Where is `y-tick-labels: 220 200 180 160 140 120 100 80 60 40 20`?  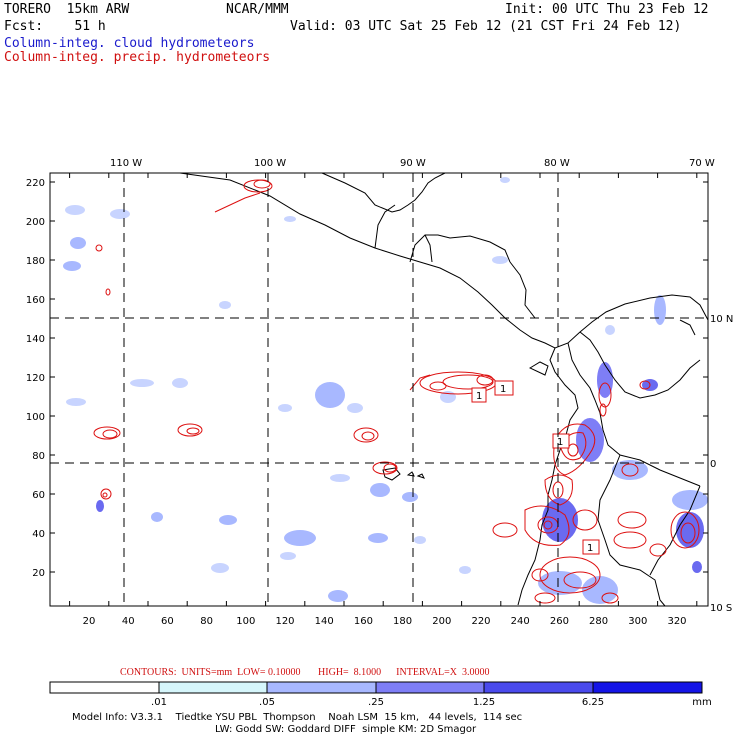
y-tick-labels: 220 200 180 160 140 120 100 80 60 40 20 is located at coordinates (35, 378).